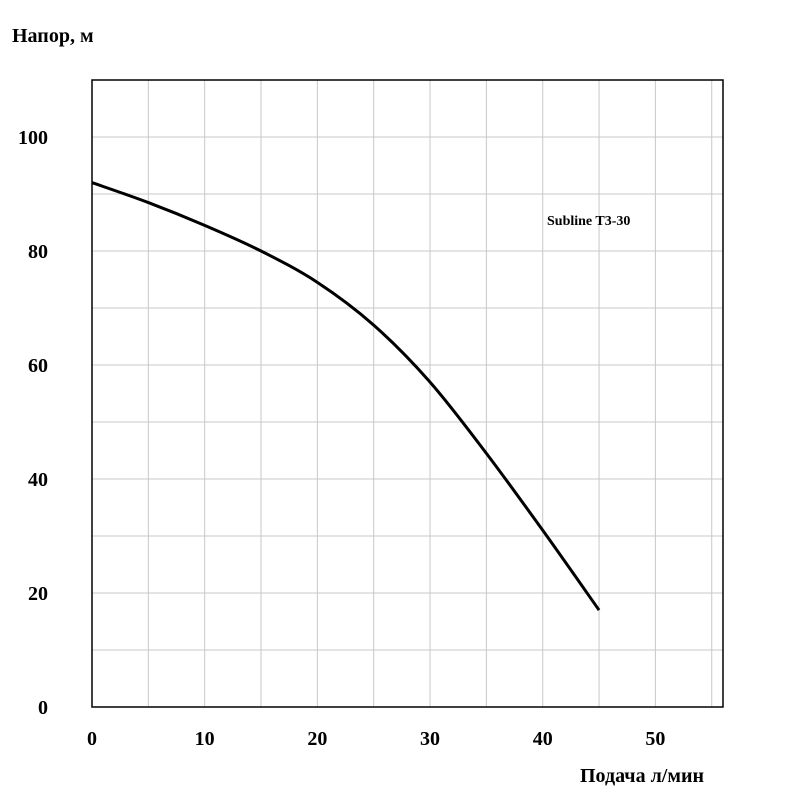  I want to click on x-tick-labels: 0 10 20 30 40 50, so click(376, 739).